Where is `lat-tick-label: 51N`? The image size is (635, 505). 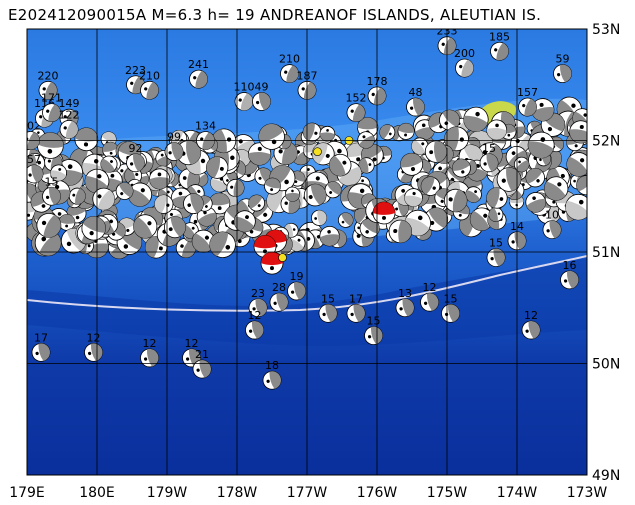 lat-tick-label: 51N is located at coordinates (606, 253).